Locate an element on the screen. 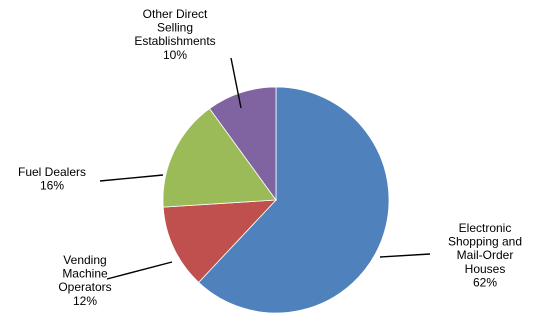  pie-slice-other-direct-selling-establishments is located at coordinates (243, 144).